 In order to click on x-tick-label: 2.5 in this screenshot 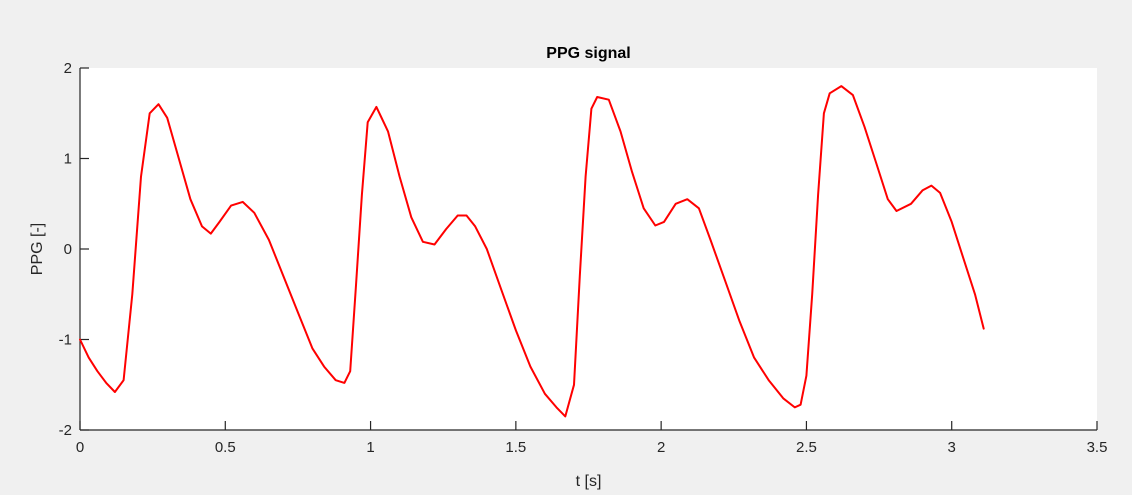, I will do `click(806, 447)`.